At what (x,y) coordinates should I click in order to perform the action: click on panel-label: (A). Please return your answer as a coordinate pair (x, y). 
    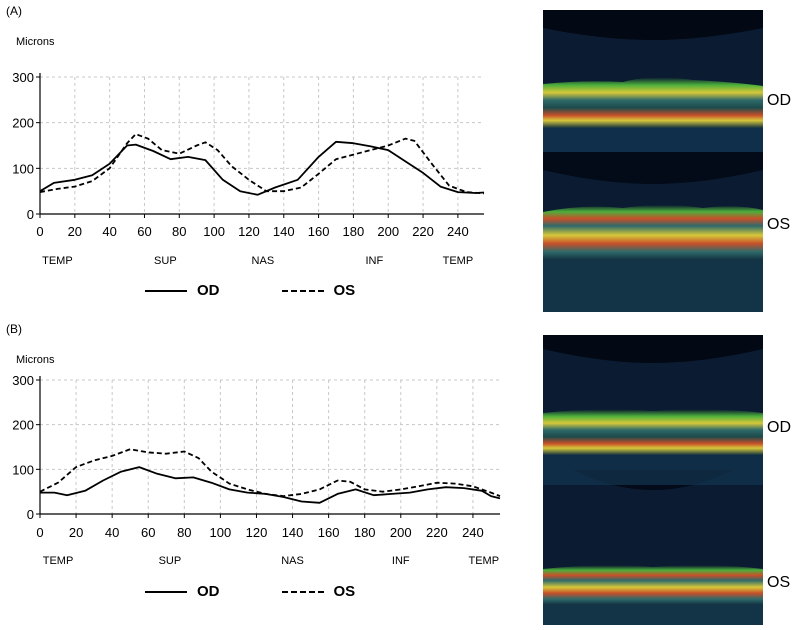
    Looking at the image, I should click on (14, 11).